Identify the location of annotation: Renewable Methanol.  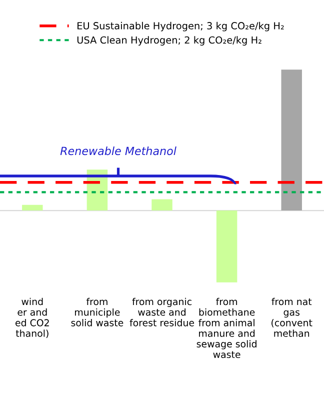
(118, 151).